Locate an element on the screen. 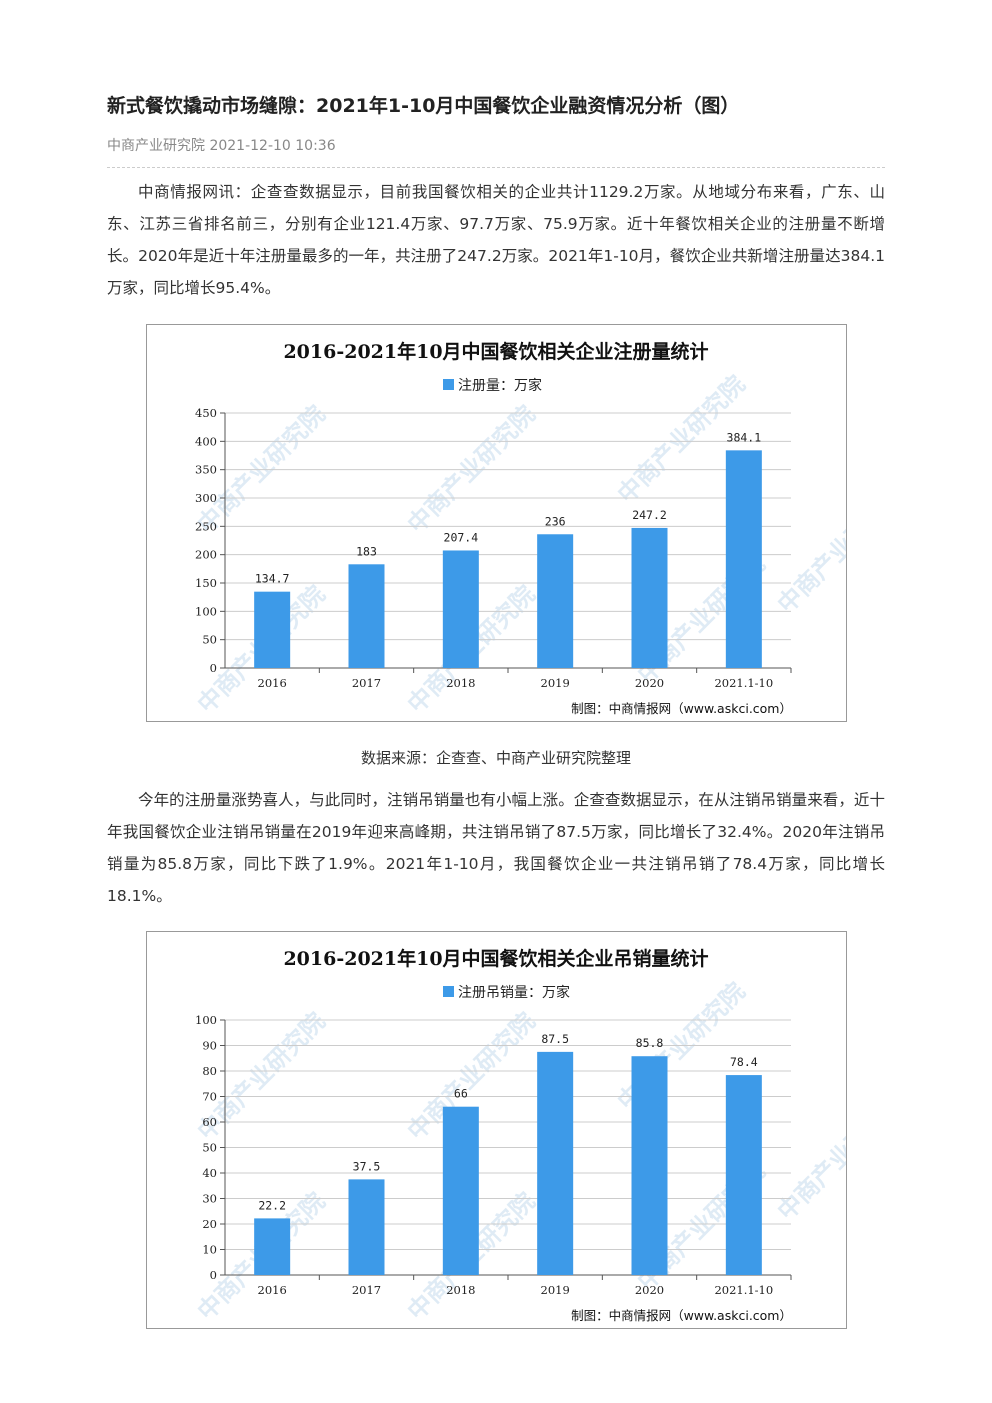 Image resolution: width=992 pixels, height=1403 pixels. legend-label: 注册量：万家 is located at coordinates (500, 385).